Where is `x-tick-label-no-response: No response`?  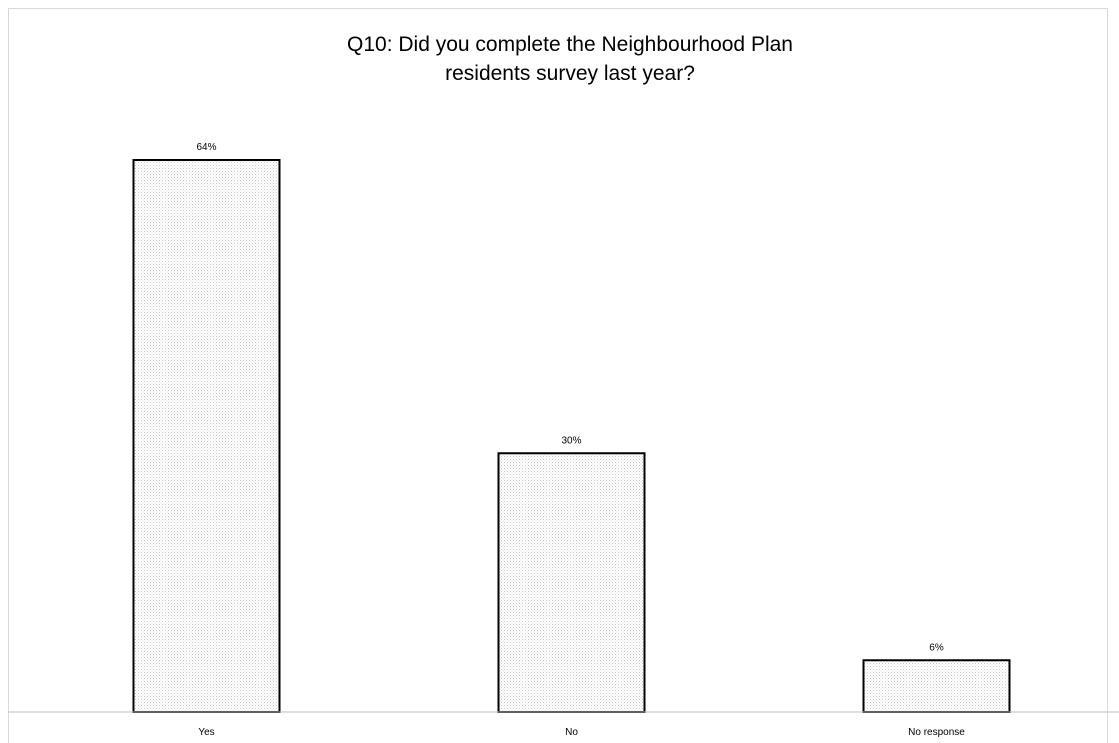
x-tick-label-no-response: No response is located at coordinates (936, 732).